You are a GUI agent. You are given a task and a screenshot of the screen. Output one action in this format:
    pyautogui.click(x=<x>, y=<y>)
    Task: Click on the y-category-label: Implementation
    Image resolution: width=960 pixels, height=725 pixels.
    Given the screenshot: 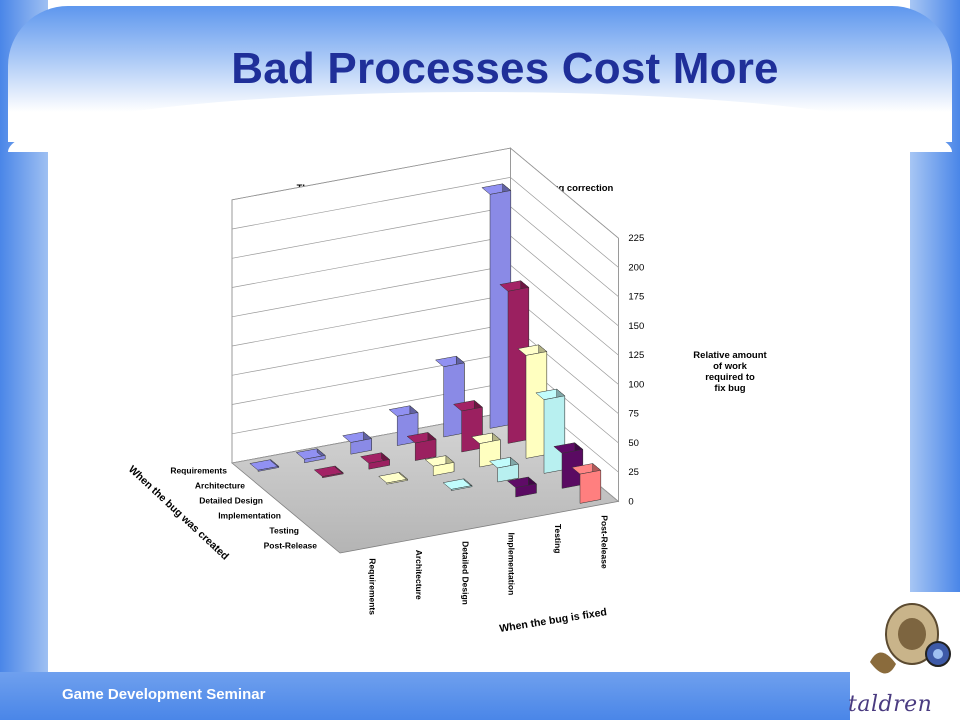 What is the action you would take?
    pyautogui.click(x=249, y=516)
    